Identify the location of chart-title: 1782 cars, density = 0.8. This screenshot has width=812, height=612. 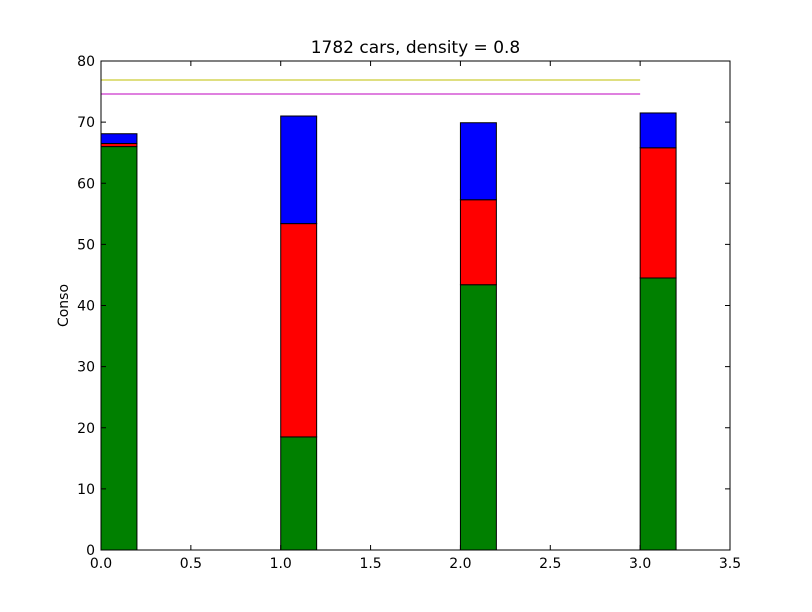
(416, 48).